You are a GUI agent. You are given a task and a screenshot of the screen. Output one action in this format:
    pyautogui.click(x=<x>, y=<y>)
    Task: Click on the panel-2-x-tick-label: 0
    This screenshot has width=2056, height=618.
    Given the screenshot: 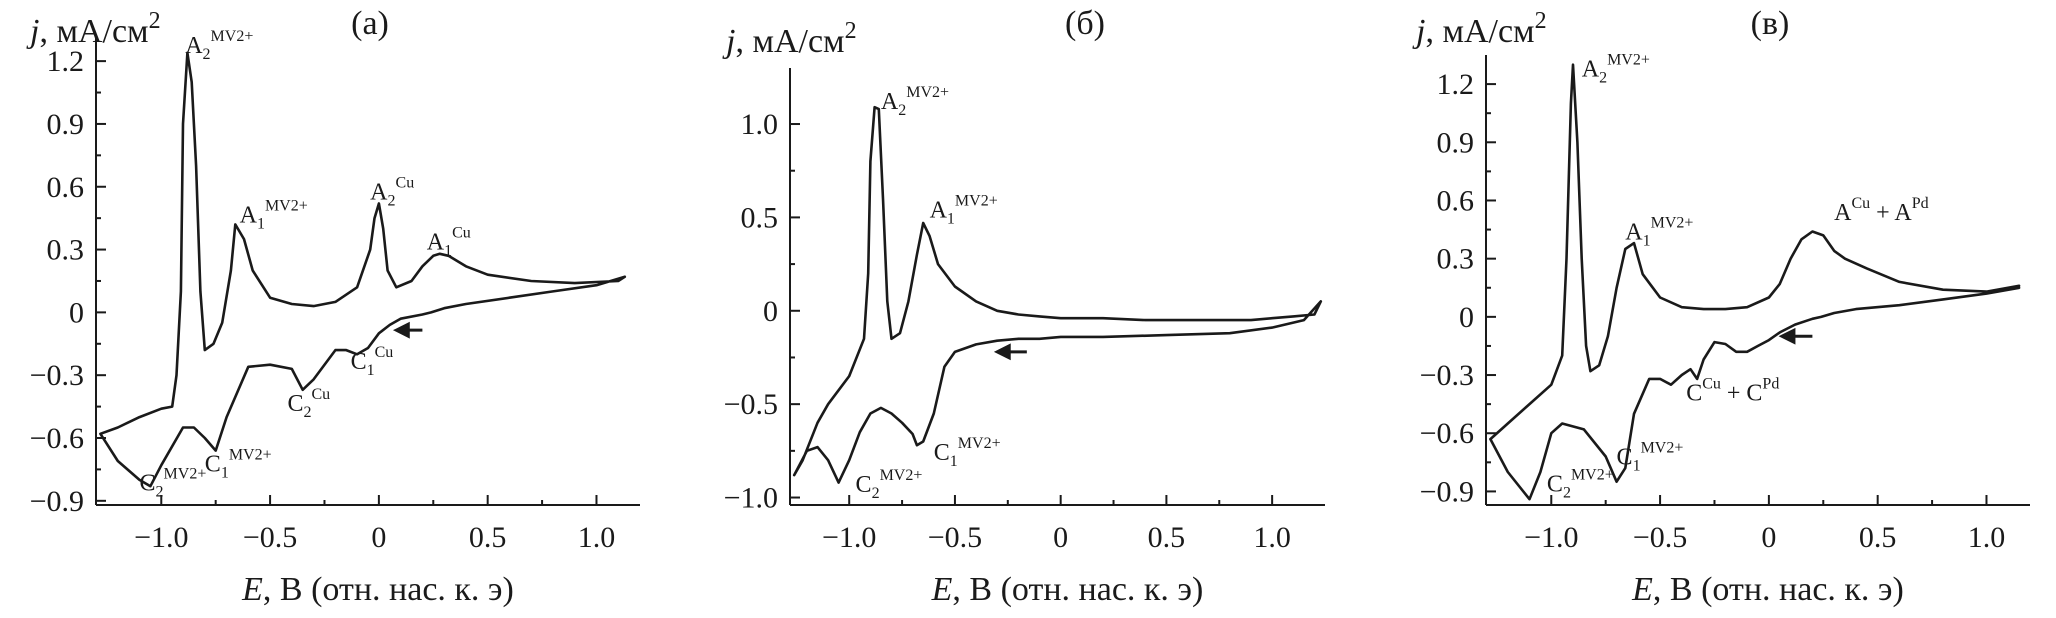 What is the action you would take?
    pyautogui.click(x=1768, y=537)
    